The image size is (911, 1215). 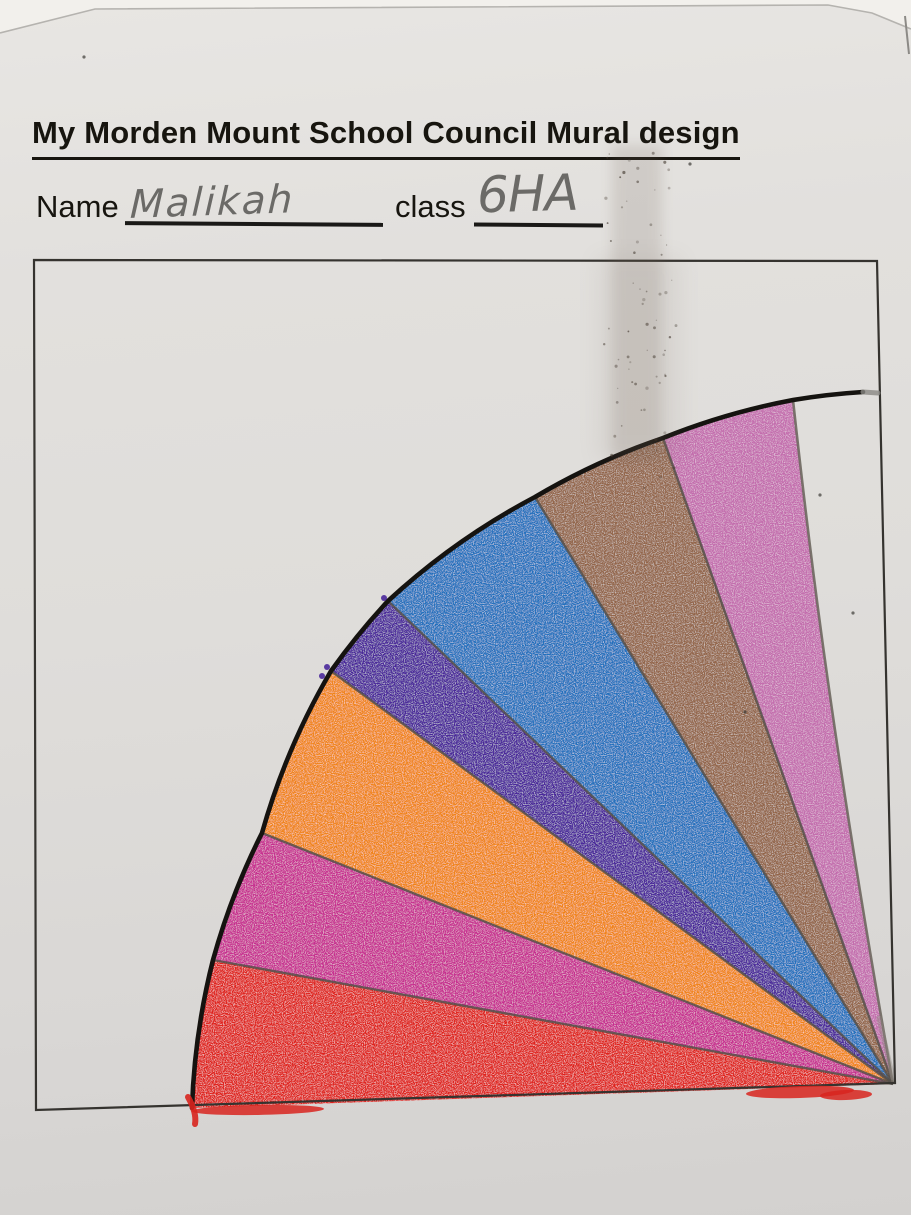 I want to click on fan-segment-violet-pink, so click(x=778, y=742).